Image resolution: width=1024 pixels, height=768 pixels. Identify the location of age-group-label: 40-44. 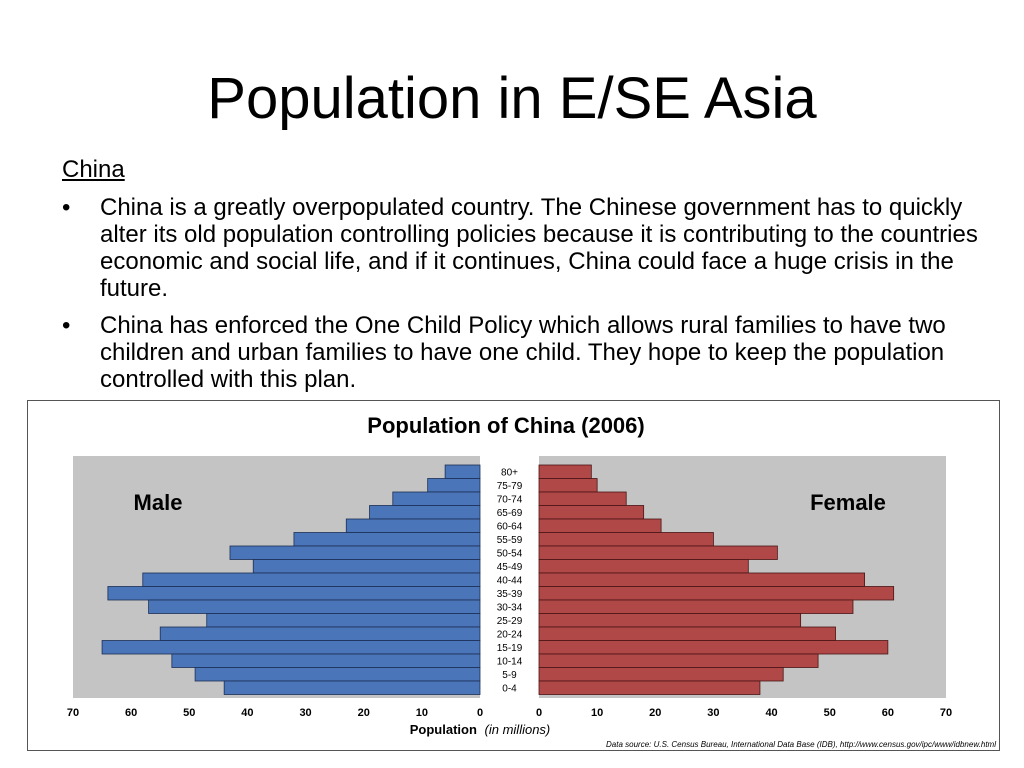
(510, 581).